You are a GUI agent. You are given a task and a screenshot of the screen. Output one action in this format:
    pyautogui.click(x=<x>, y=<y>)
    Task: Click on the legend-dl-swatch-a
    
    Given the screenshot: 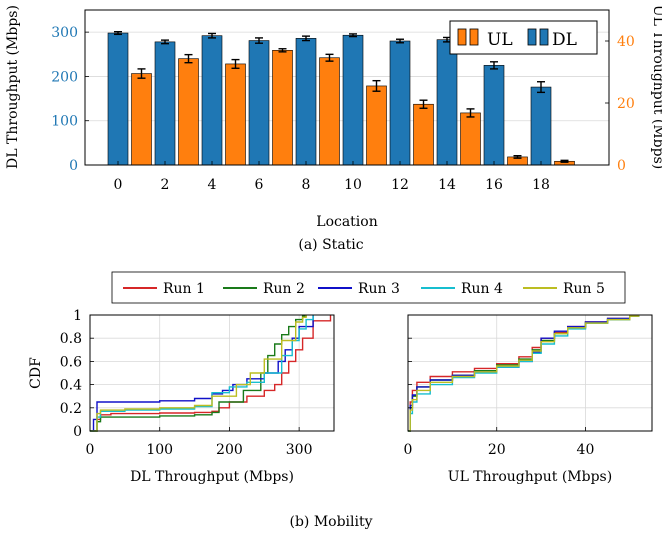 What is the action you would take?
    pyautogui.click(x=532, y=37)
    